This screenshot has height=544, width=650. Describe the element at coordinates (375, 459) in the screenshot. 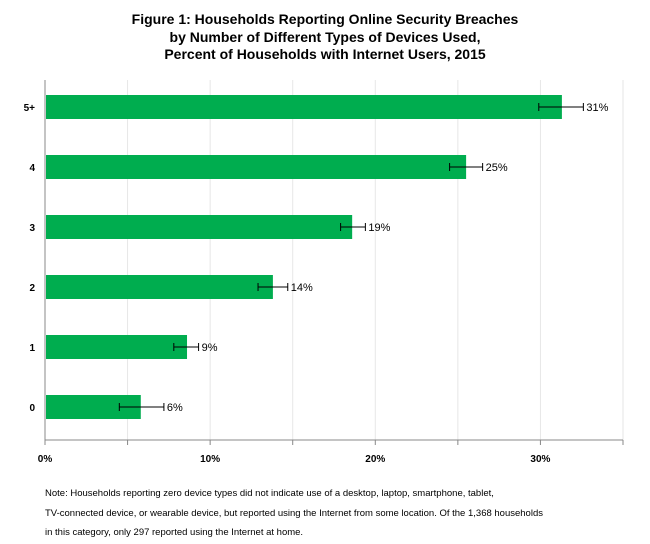

I see `x-tick-label: 20%` at that location.